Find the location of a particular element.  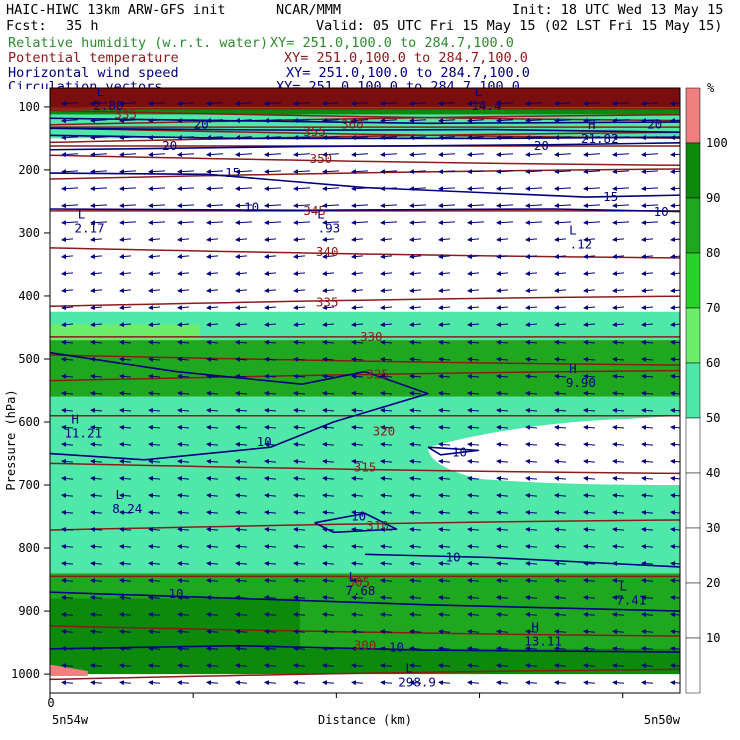

colorbar-label: 100 is located at coordinates (717, 143).